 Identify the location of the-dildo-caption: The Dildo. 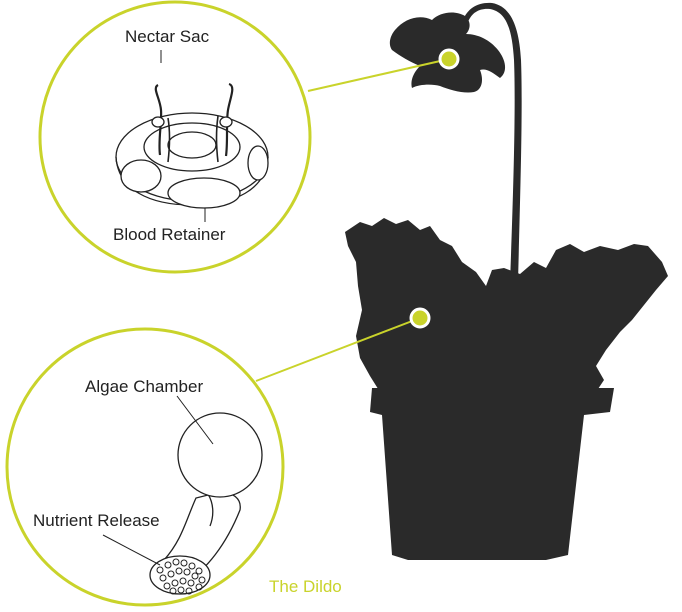
(305, 586).